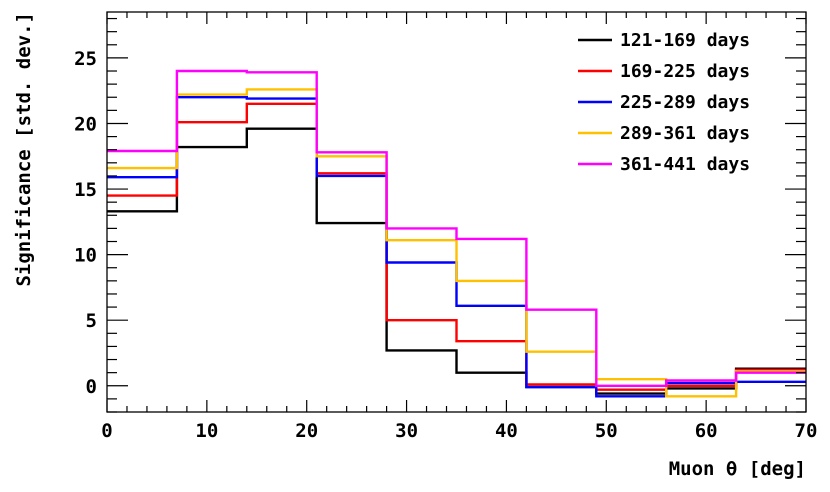 The image size is (830, 492). I want to click on y-axis-label: Significance [std. dev.], so click(24, 149).